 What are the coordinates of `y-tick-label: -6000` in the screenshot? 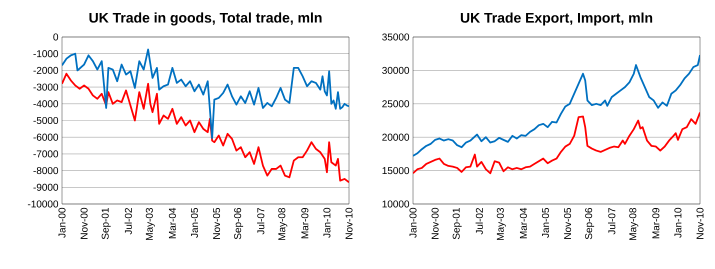 It's located at (45, 137).